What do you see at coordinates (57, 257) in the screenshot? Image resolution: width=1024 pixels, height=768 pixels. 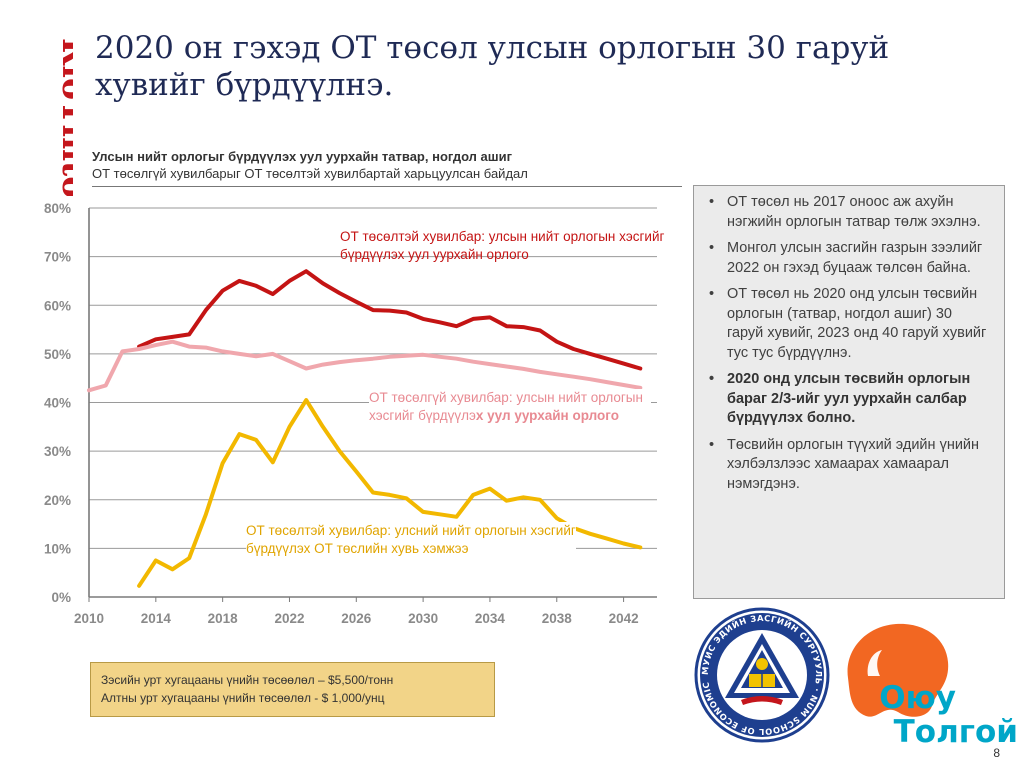 I see `y-tick-label: 70%` at bounding box center [57, 257].